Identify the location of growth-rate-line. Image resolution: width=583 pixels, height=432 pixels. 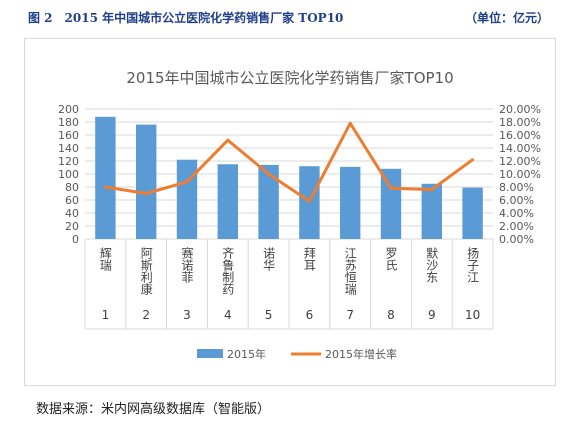
(289, 162).